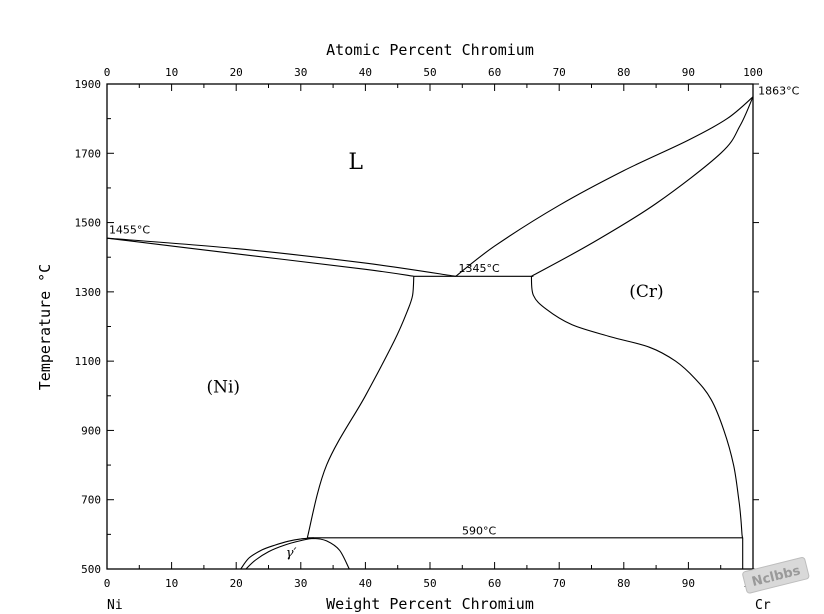 This screenshot has width=824, height=614. What do you see at coordinates (429, 72) in the screenshot?
I see `top-tick-label: 50` at bounding box center [429, 72].